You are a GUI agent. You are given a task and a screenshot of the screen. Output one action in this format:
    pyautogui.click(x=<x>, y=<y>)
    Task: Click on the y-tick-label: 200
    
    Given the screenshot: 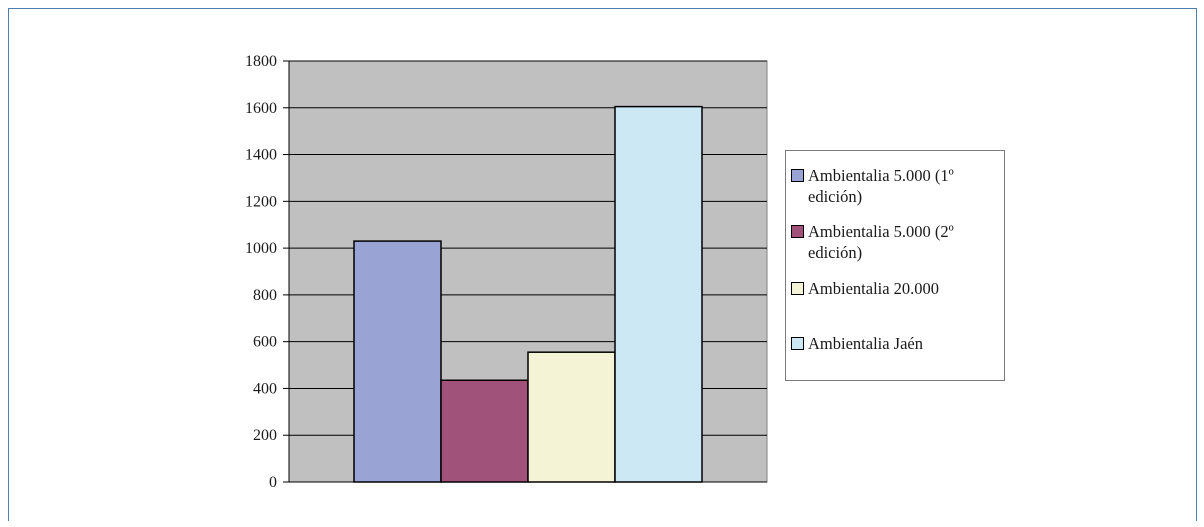 What is the action you would take?
    pyautogui.click(x=265, y=435)
    